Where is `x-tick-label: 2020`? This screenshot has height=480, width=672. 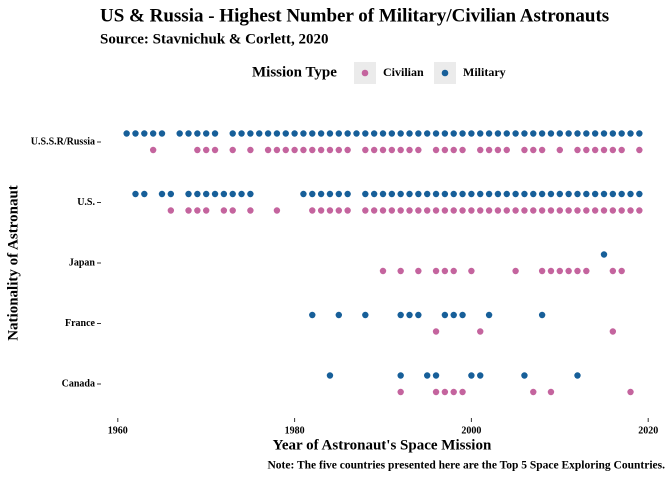 x-tick-label: 2020 is located at coordinates (648, 430).